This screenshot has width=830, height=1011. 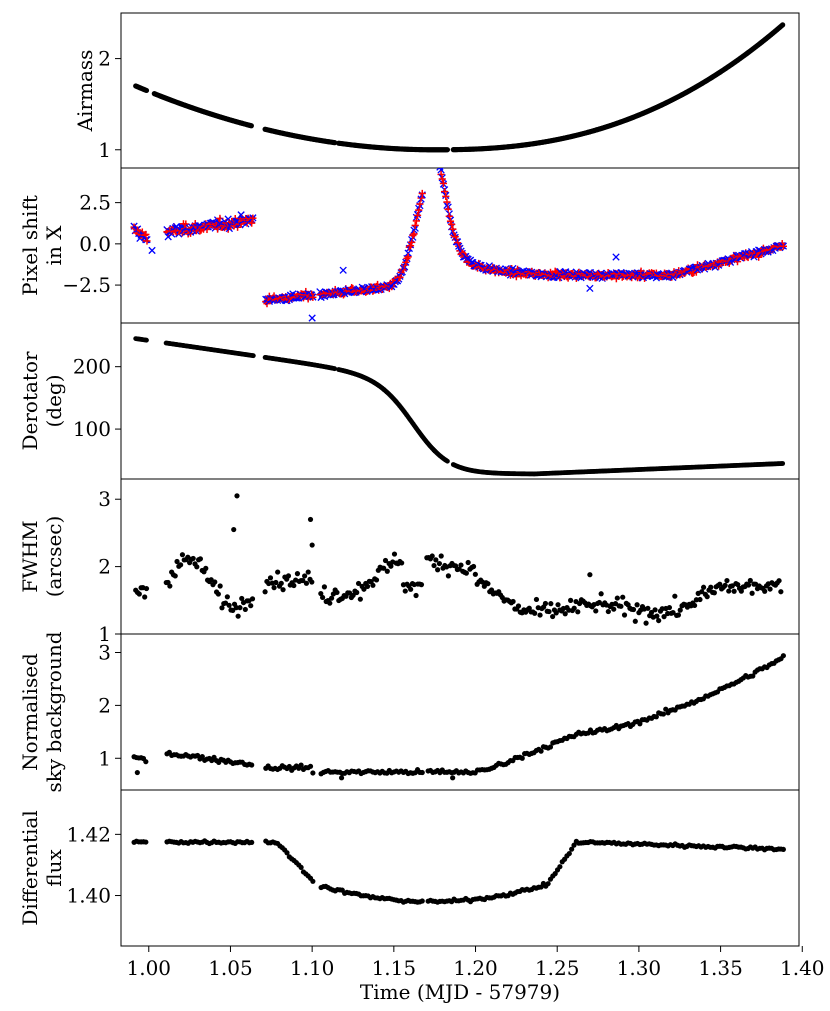 What do you see at coordinates (54, 711) in the screenshot?
I see `y-axis-label: sky background` at bounding box center [54, 711].